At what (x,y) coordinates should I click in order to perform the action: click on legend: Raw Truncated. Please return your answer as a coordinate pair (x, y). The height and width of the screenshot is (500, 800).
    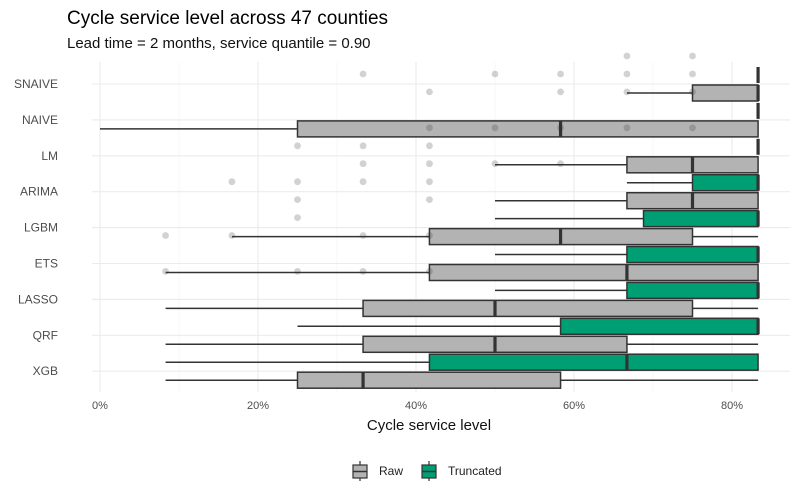
    Looking at the image, I should click on (427, 471).